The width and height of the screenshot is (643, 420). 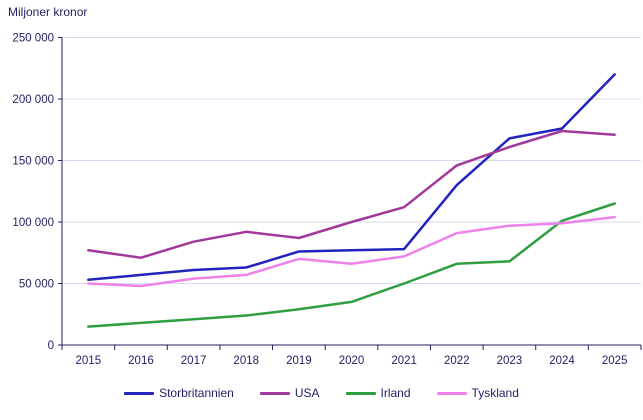 What do you see at coordinates (89, 361) in the screenshot?
I see `x-axis-label: 2015` at bounding box center [89, 361].